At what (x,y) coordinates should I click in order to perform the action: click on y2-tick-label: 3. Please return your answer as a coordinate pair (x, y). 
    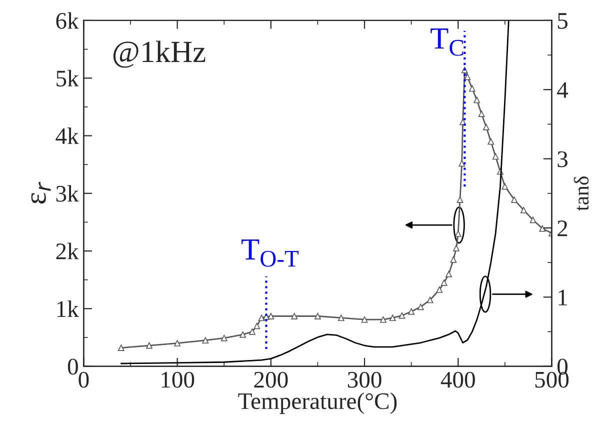
    Looking at the image, I should click on (563, 159).